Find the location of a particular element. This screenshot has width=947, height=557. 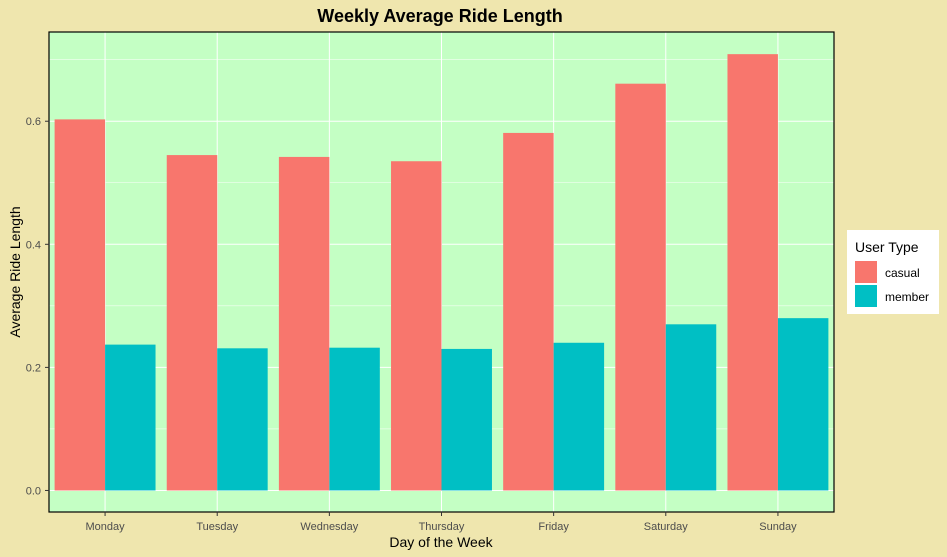

legend: User Type casual member is located at coordinates (893, 272).